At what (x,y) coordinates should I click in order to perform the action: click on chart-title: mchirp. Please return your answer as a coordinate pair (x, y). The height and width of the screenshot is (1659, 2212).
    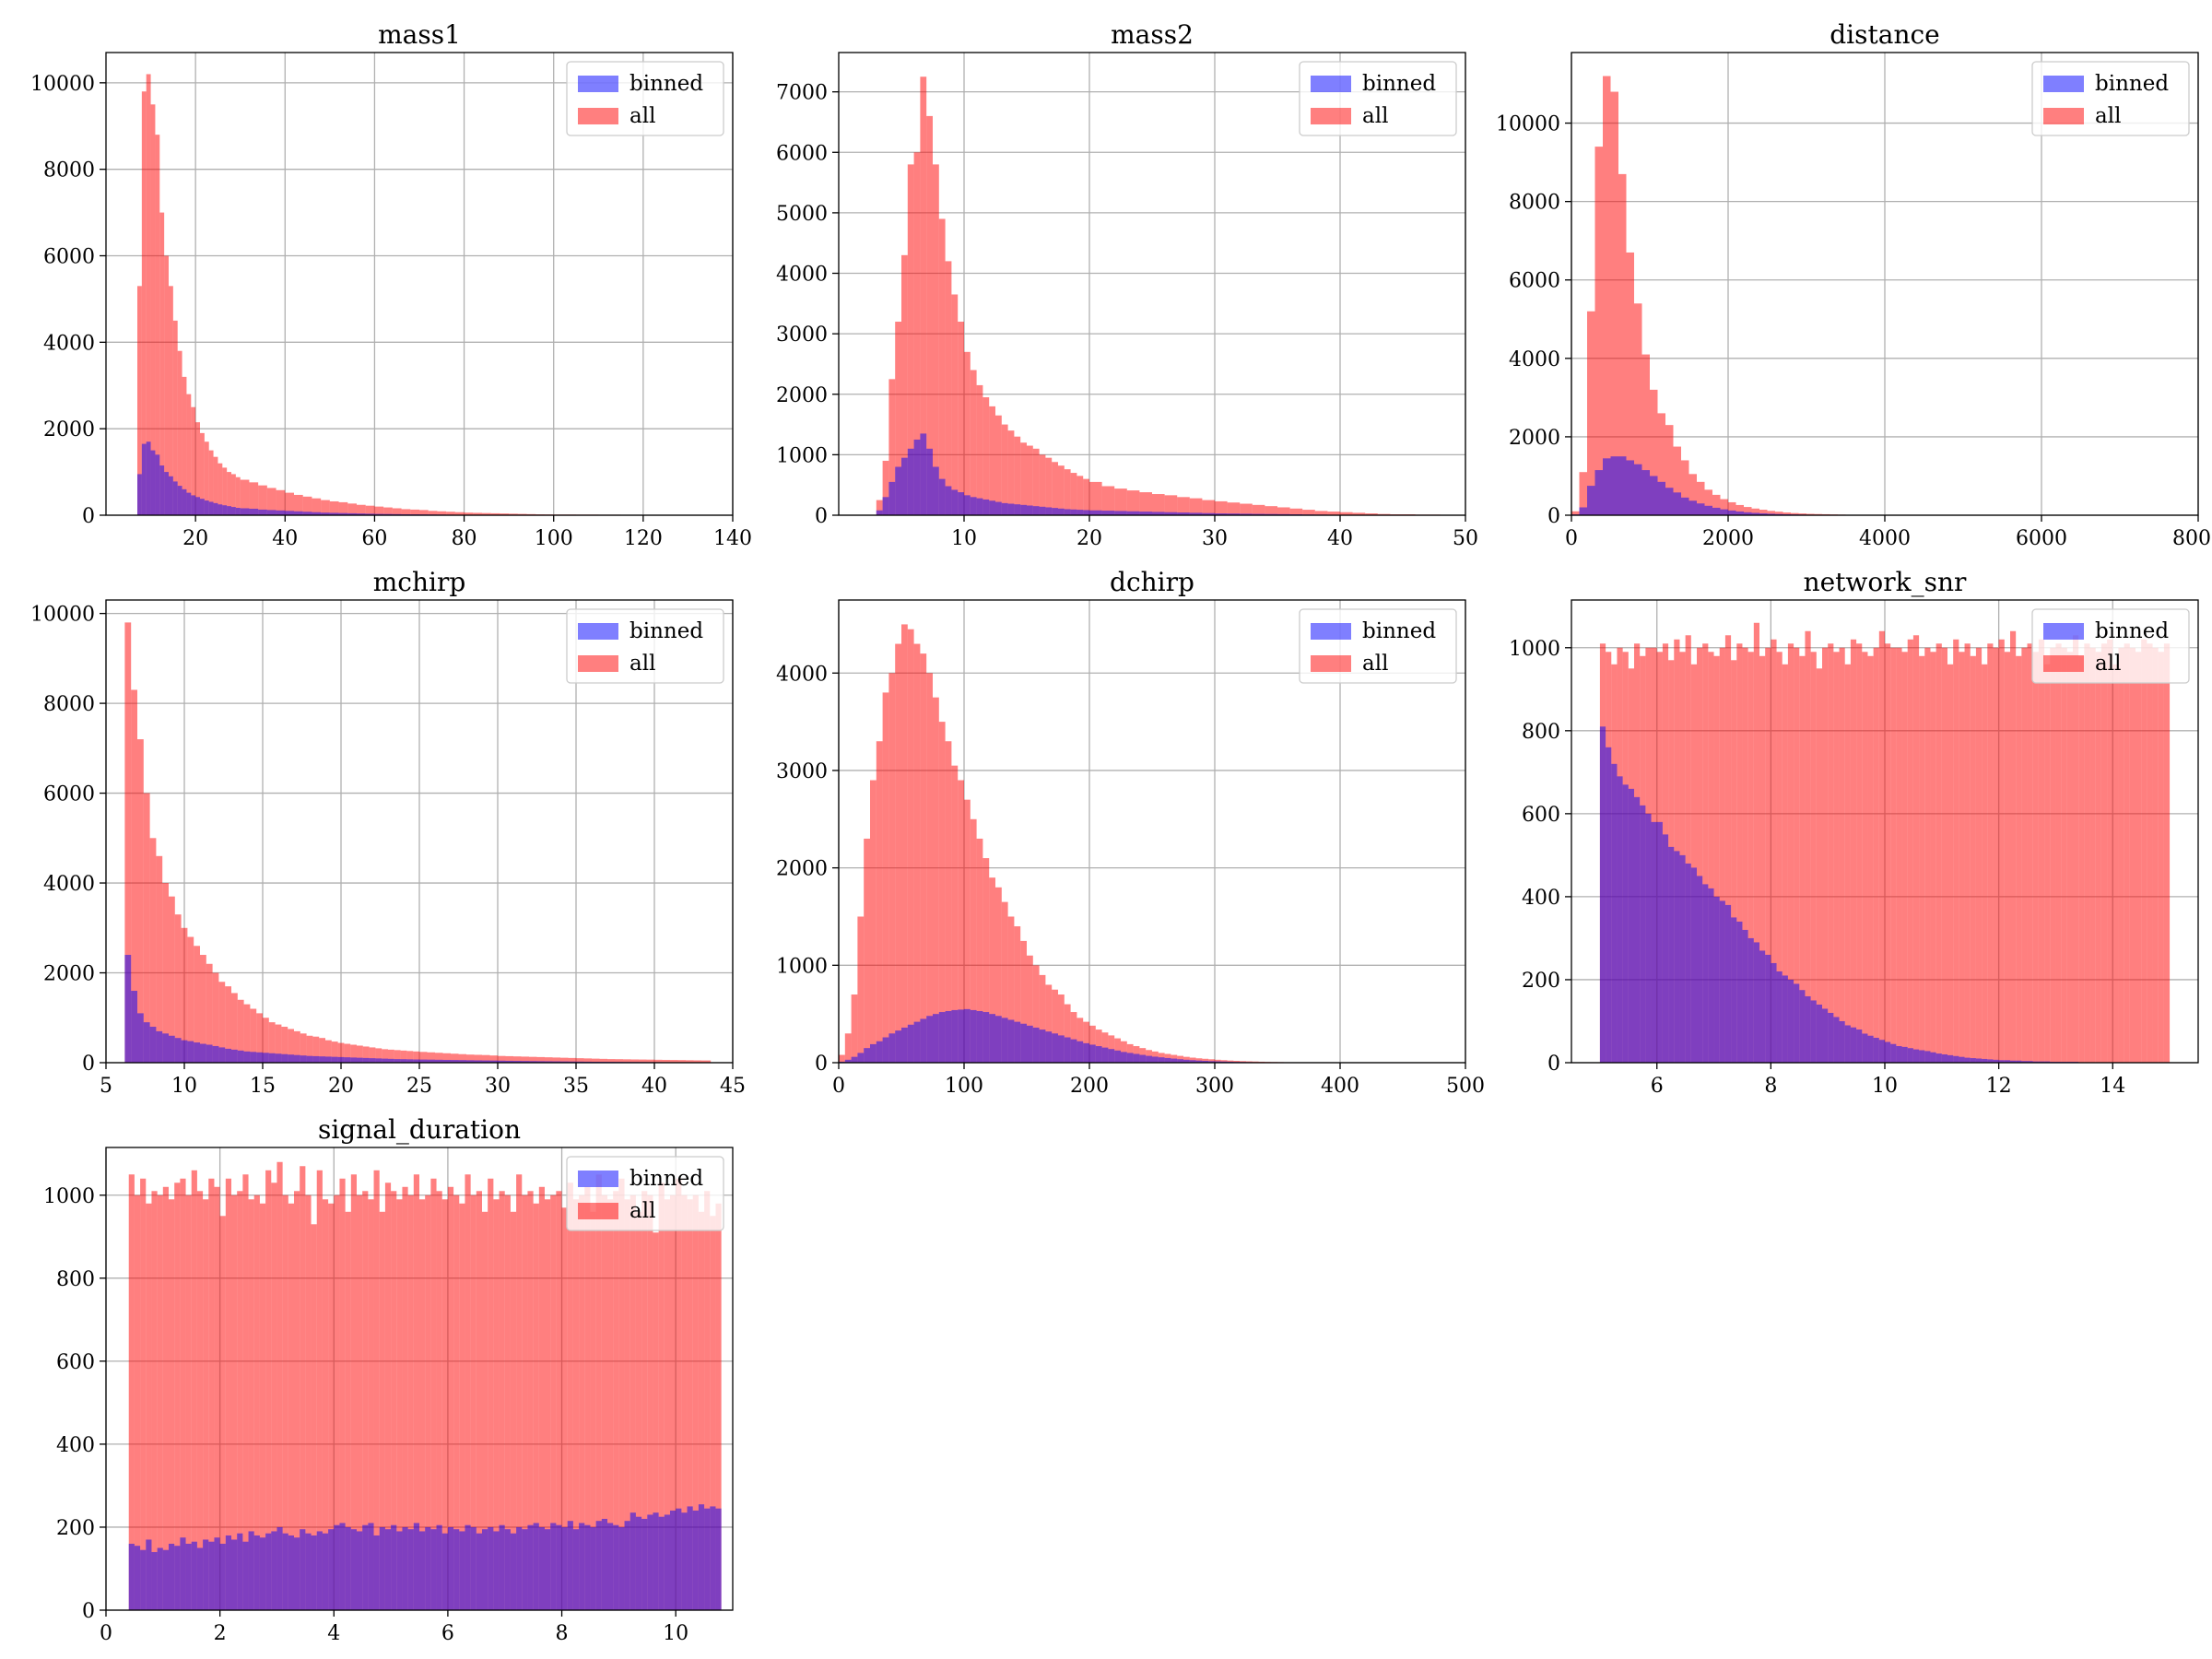
    Looking at the image, I should click on (419, 582).